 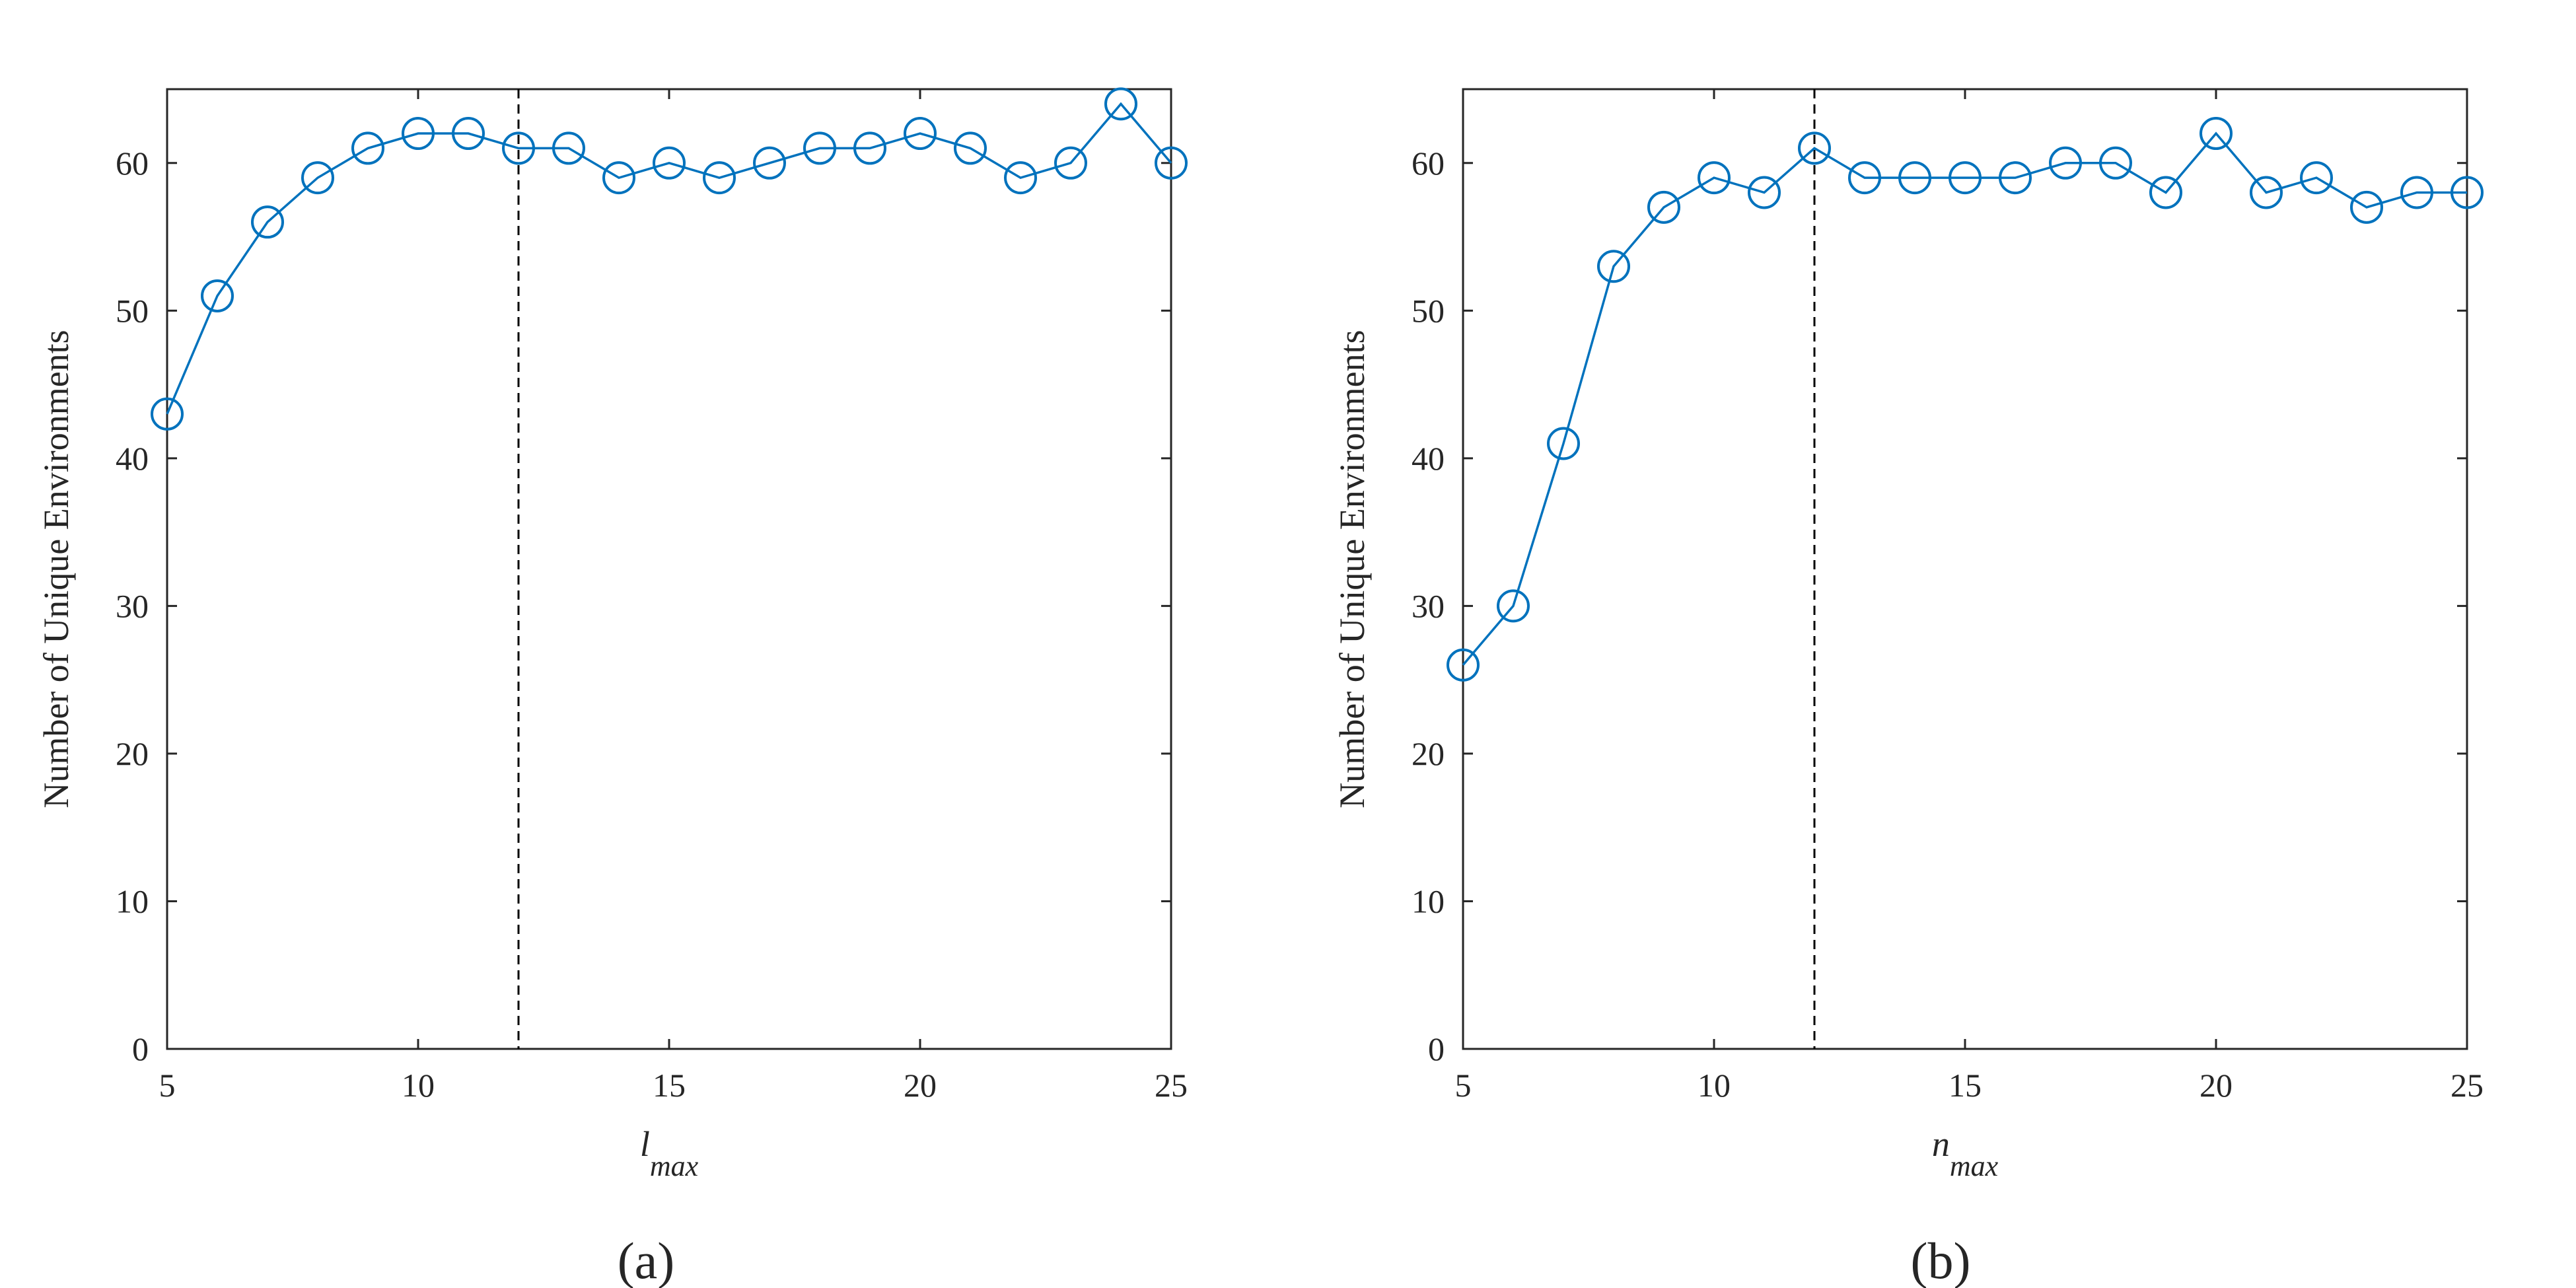 I want to click on x-axis-label: lmax, so click(x=670, y=1153).